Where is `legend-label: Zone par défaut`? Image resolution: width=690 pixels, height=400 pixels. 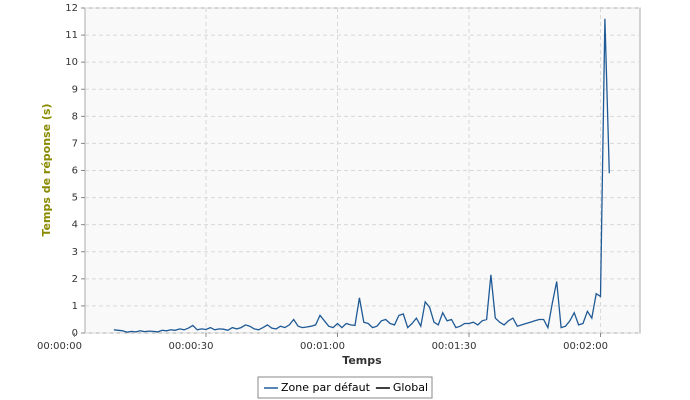 legend-label: Zone par défaut is located at coordinates (326, 387).